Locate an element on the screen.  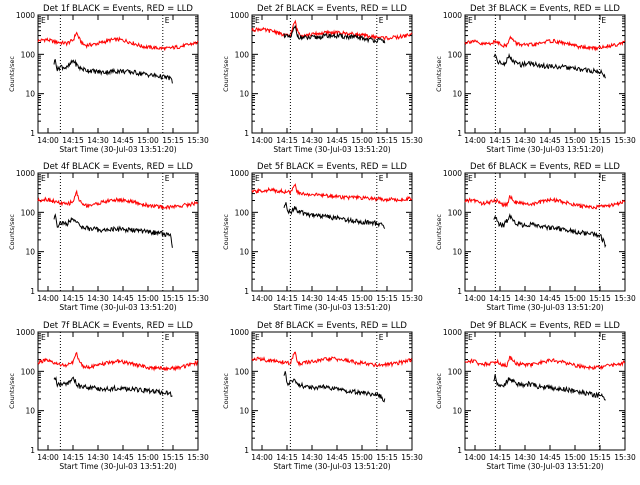
chart-title: Det 3f BLACK = Events, RED = LLD is located at coordinates (545, 9).